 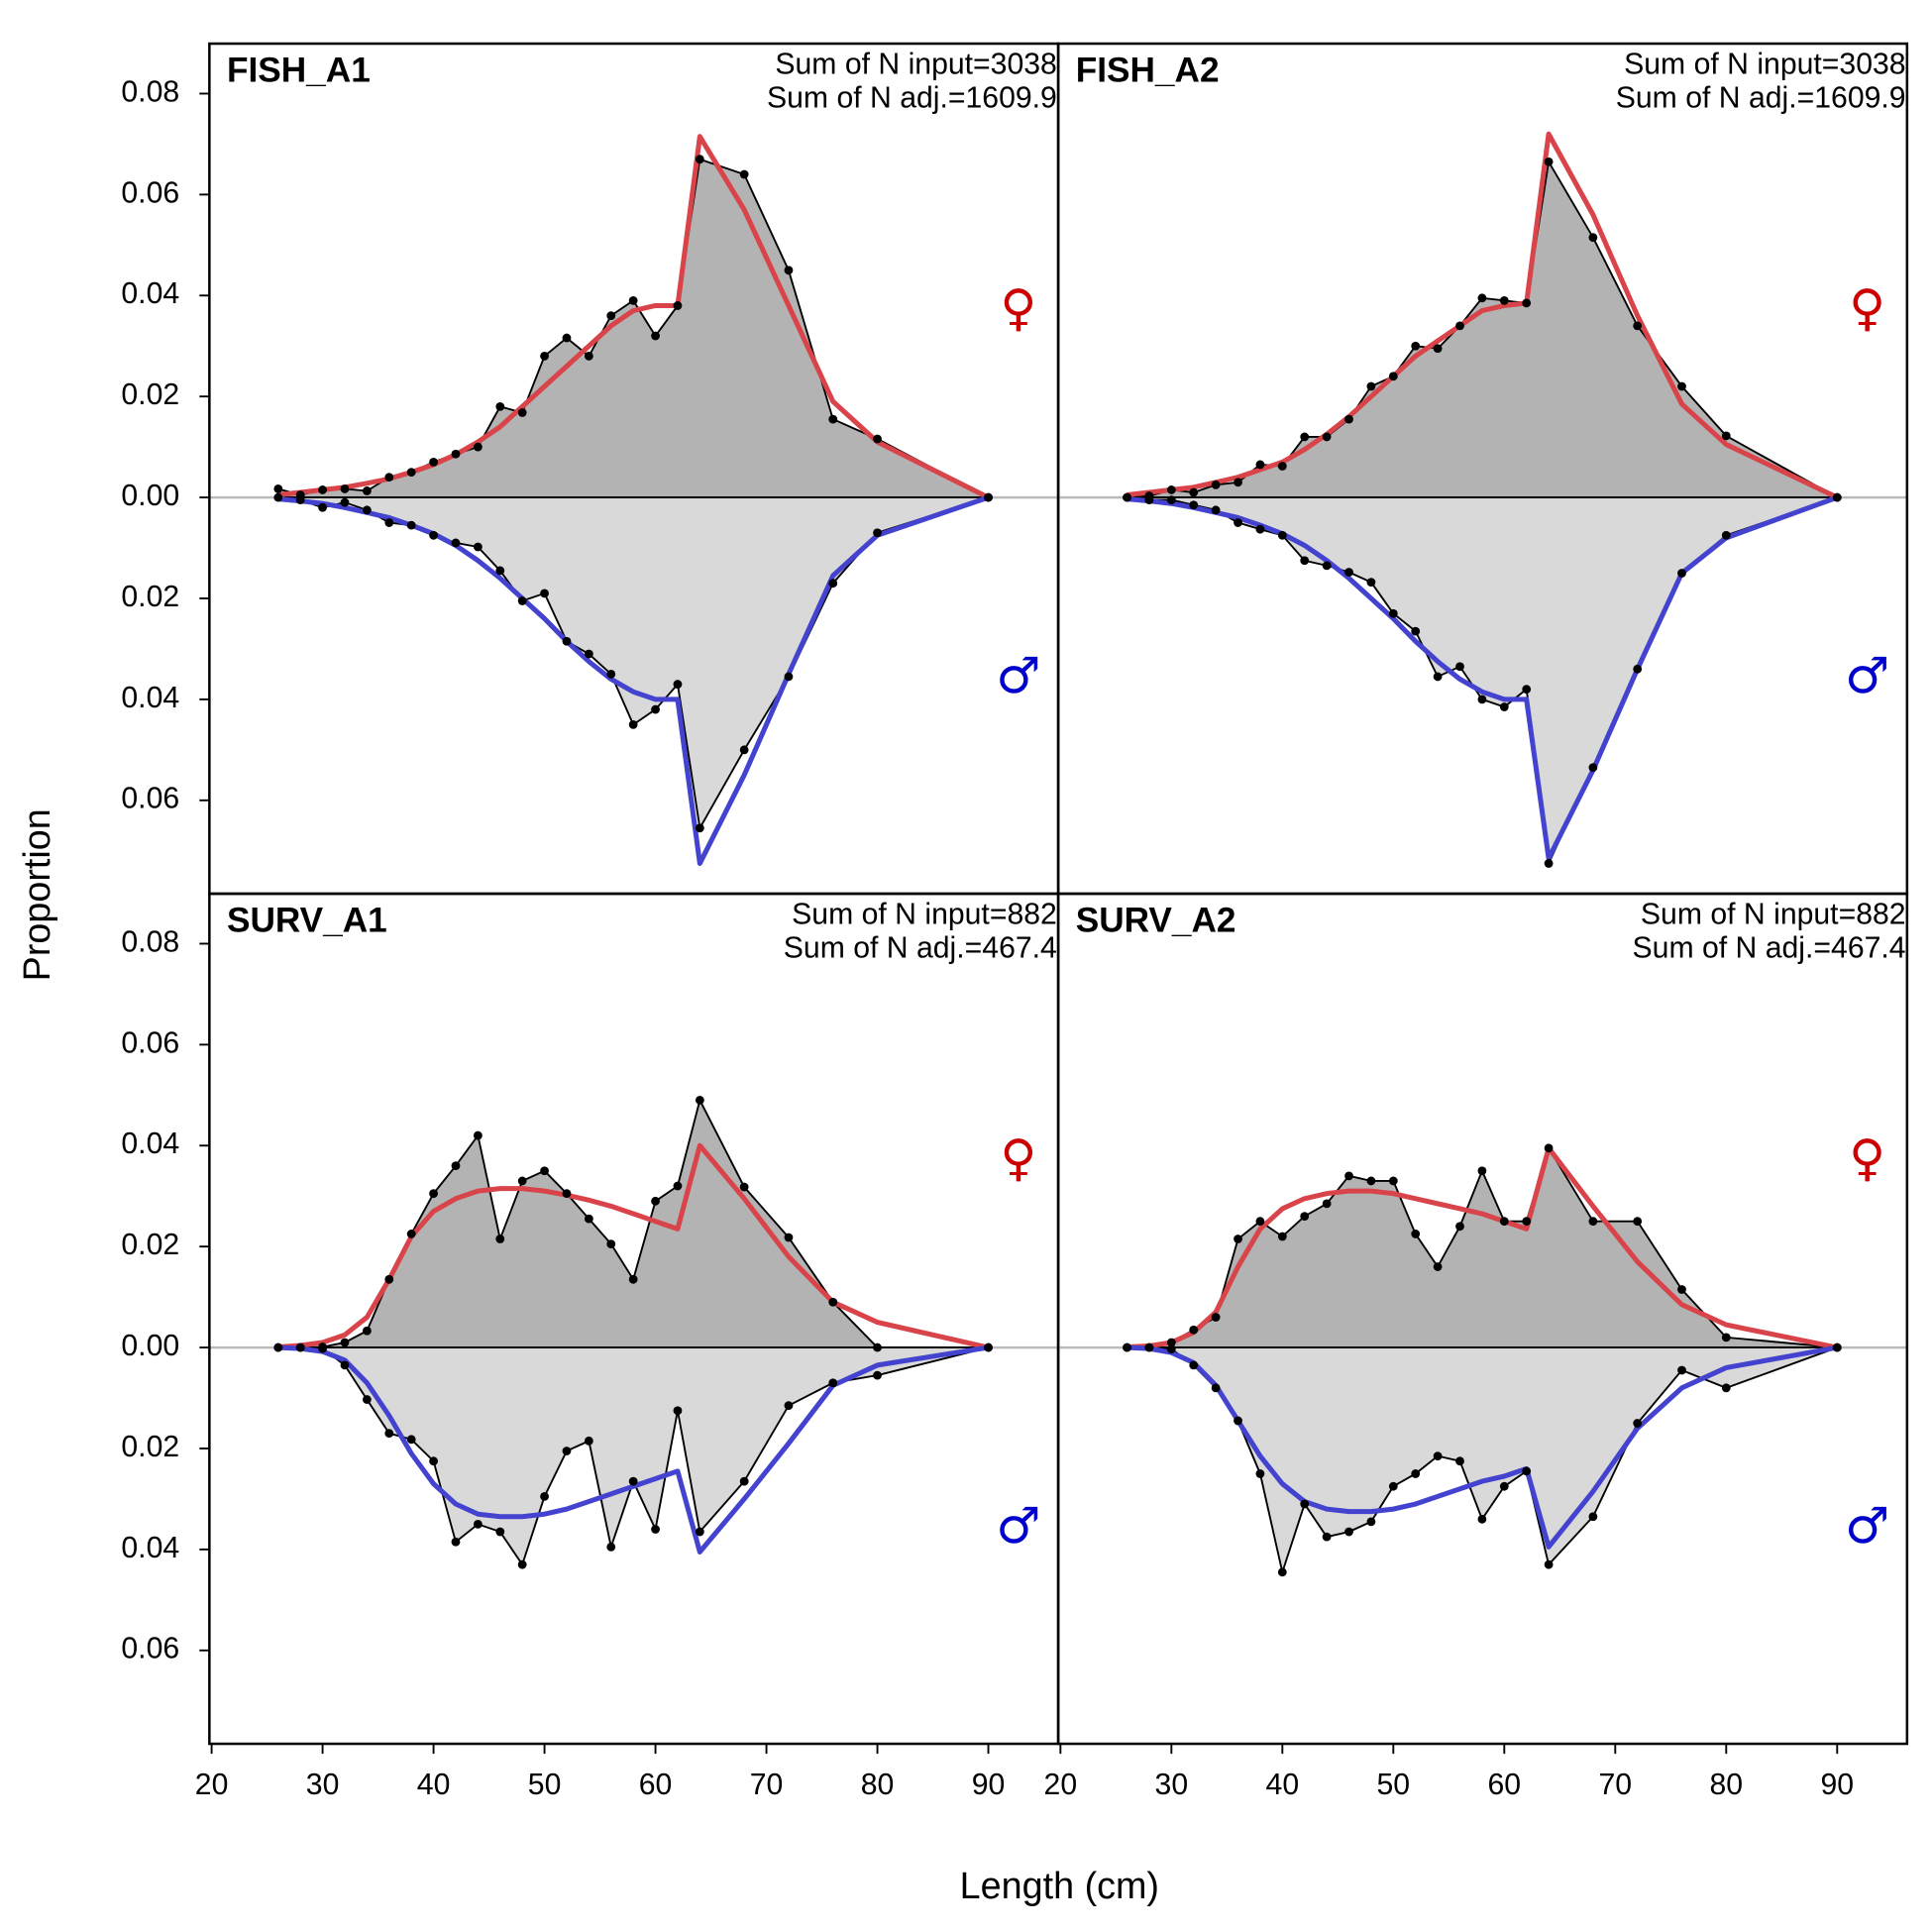 What do you see at coordinates (1837, 1785) in the screenshot?
I see `x-tick-label: 90` at bounding box center [1837, 1785].